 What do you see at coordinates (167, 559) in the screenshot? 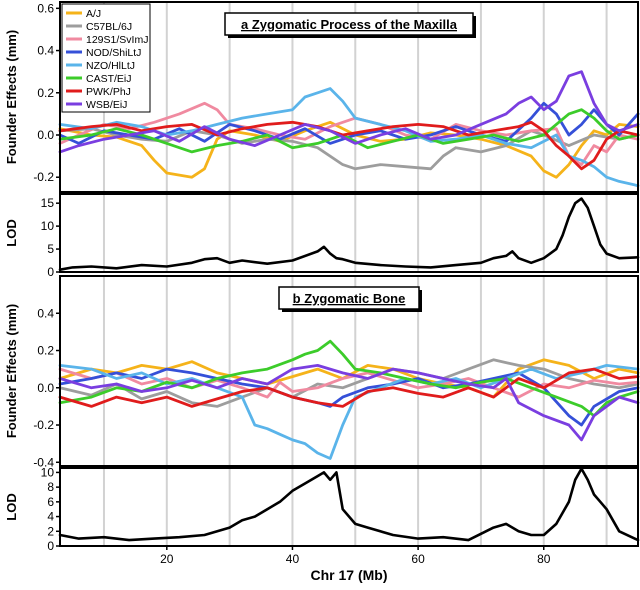
I see `x-tick-label: 20` at bounding box center [167, 559].